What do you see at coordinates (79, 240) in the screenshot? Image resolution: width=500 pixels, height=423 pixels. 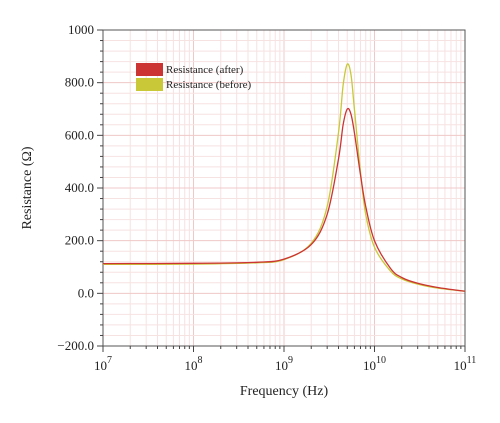 I see `y-tick-label: 200.0` at bounding box center [79, 240].